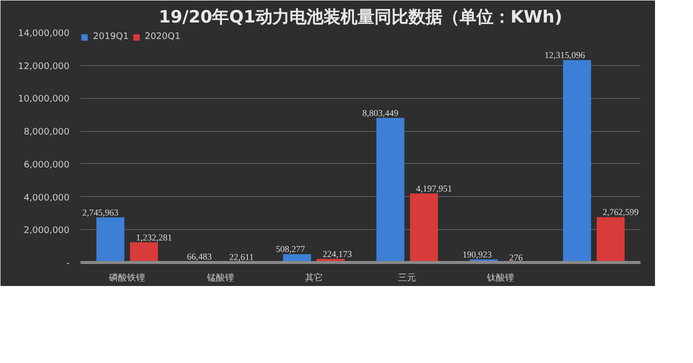  Describe the element at coordinates (360, 18) in the screenshot. I see `chart-title: 19/20年Q1动力电池装机量同比数据（单位：KWh)` at that location.